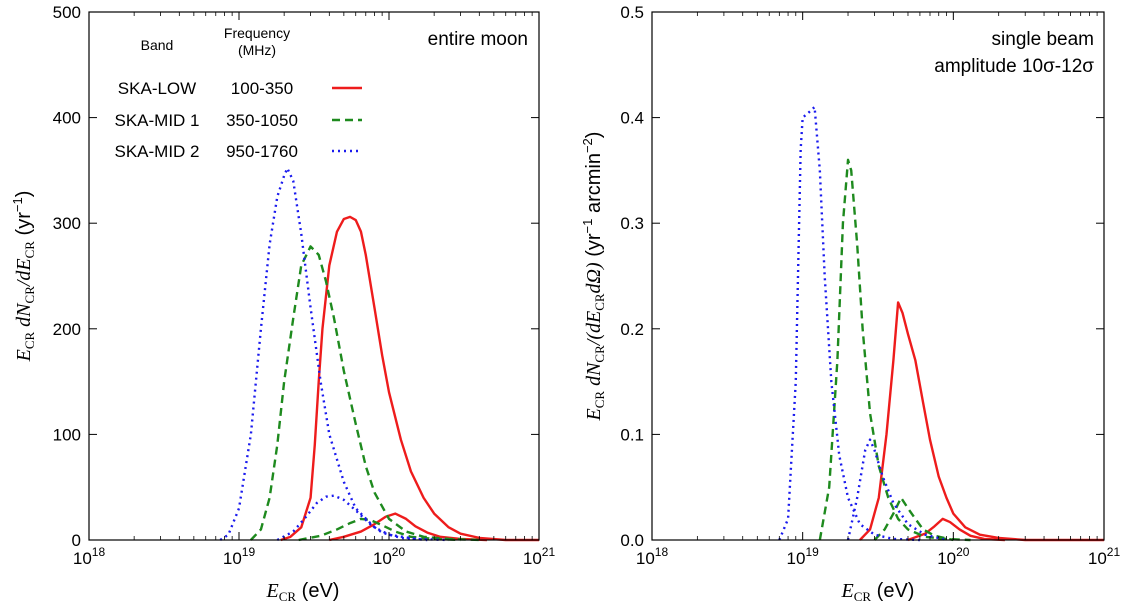  Describe the element at coordinates (257, 33) in the screenshot. I see `legend-header-frequency: Frequency` at that location.